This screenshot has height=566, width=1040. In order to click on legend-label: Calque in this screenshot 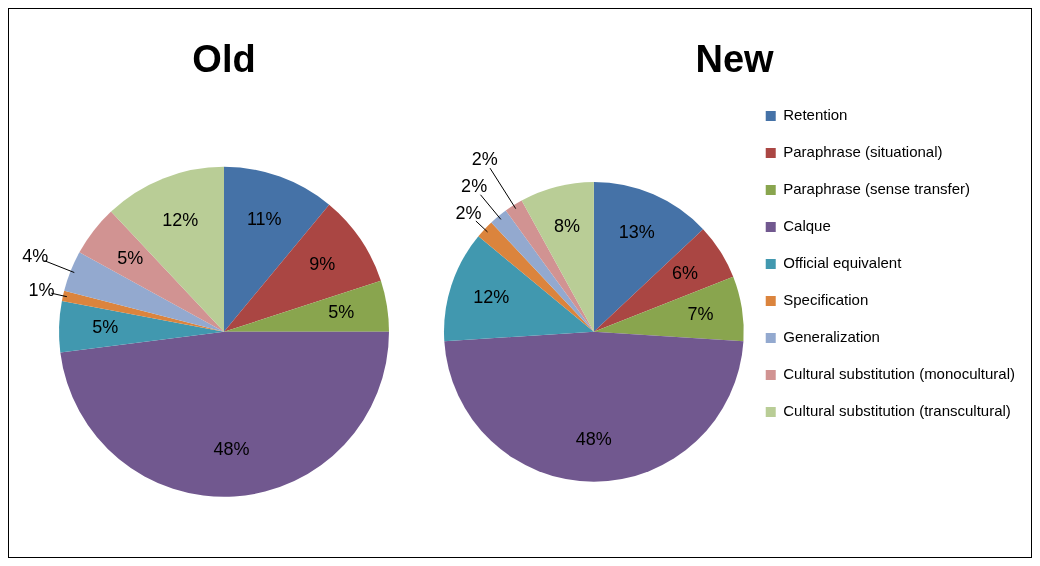, I will do `click(807, 226)`.